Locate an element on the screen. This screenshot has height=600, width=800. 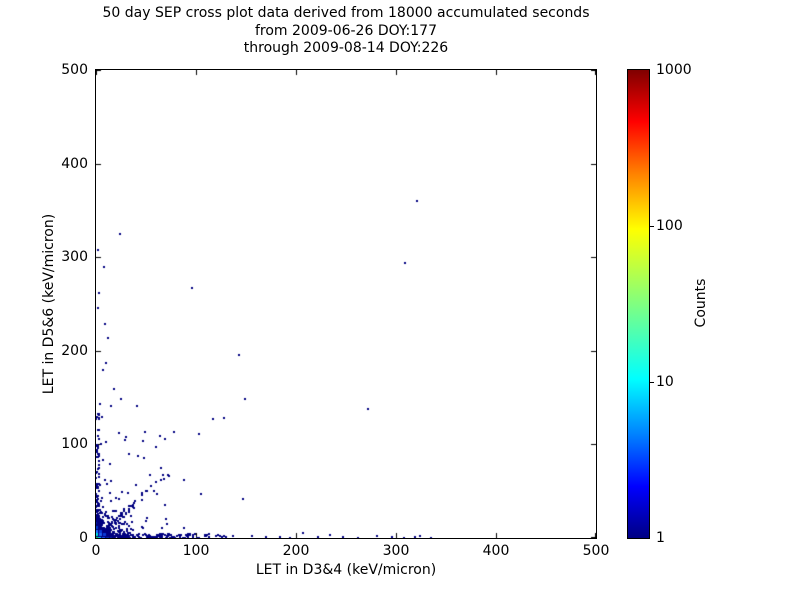
chart-title-line-3: through 2009-08-14 DOY:226 is located at coordinates (346, 48).